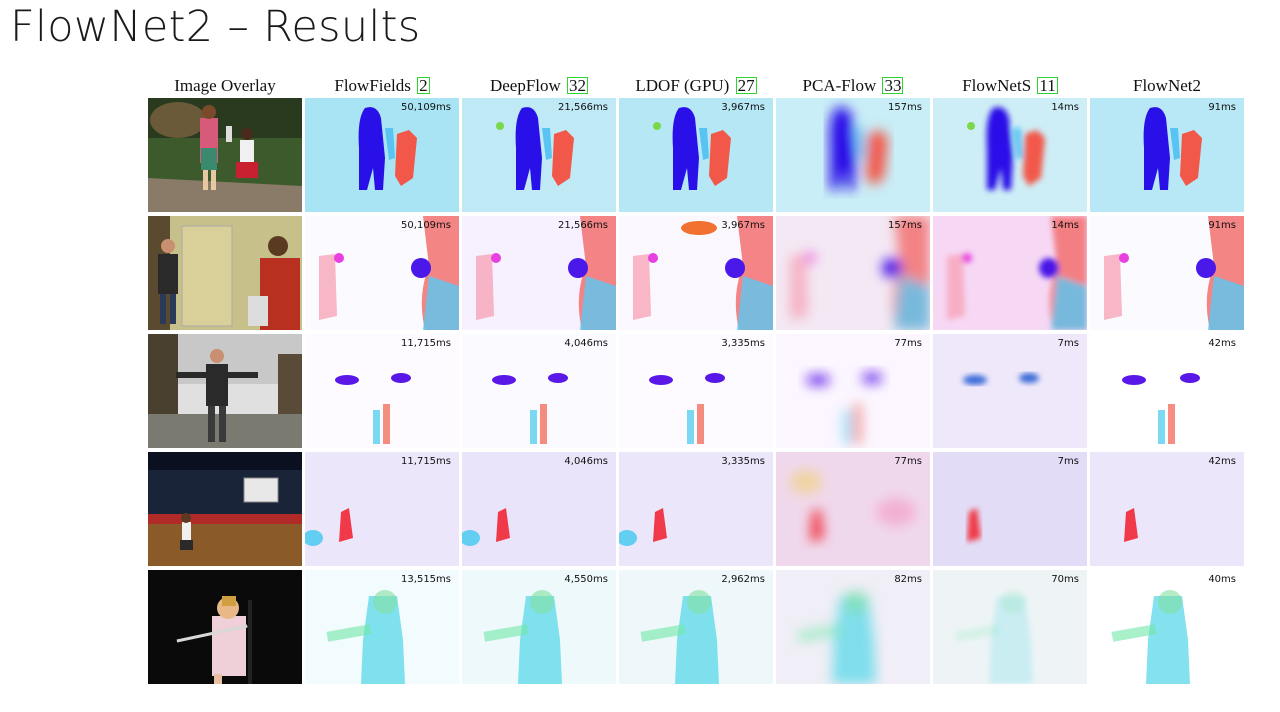  Describe the element at coordinates (1010, 86) in the screenshot. I see `column-header-flownets: FlowNetS 11` at that location.